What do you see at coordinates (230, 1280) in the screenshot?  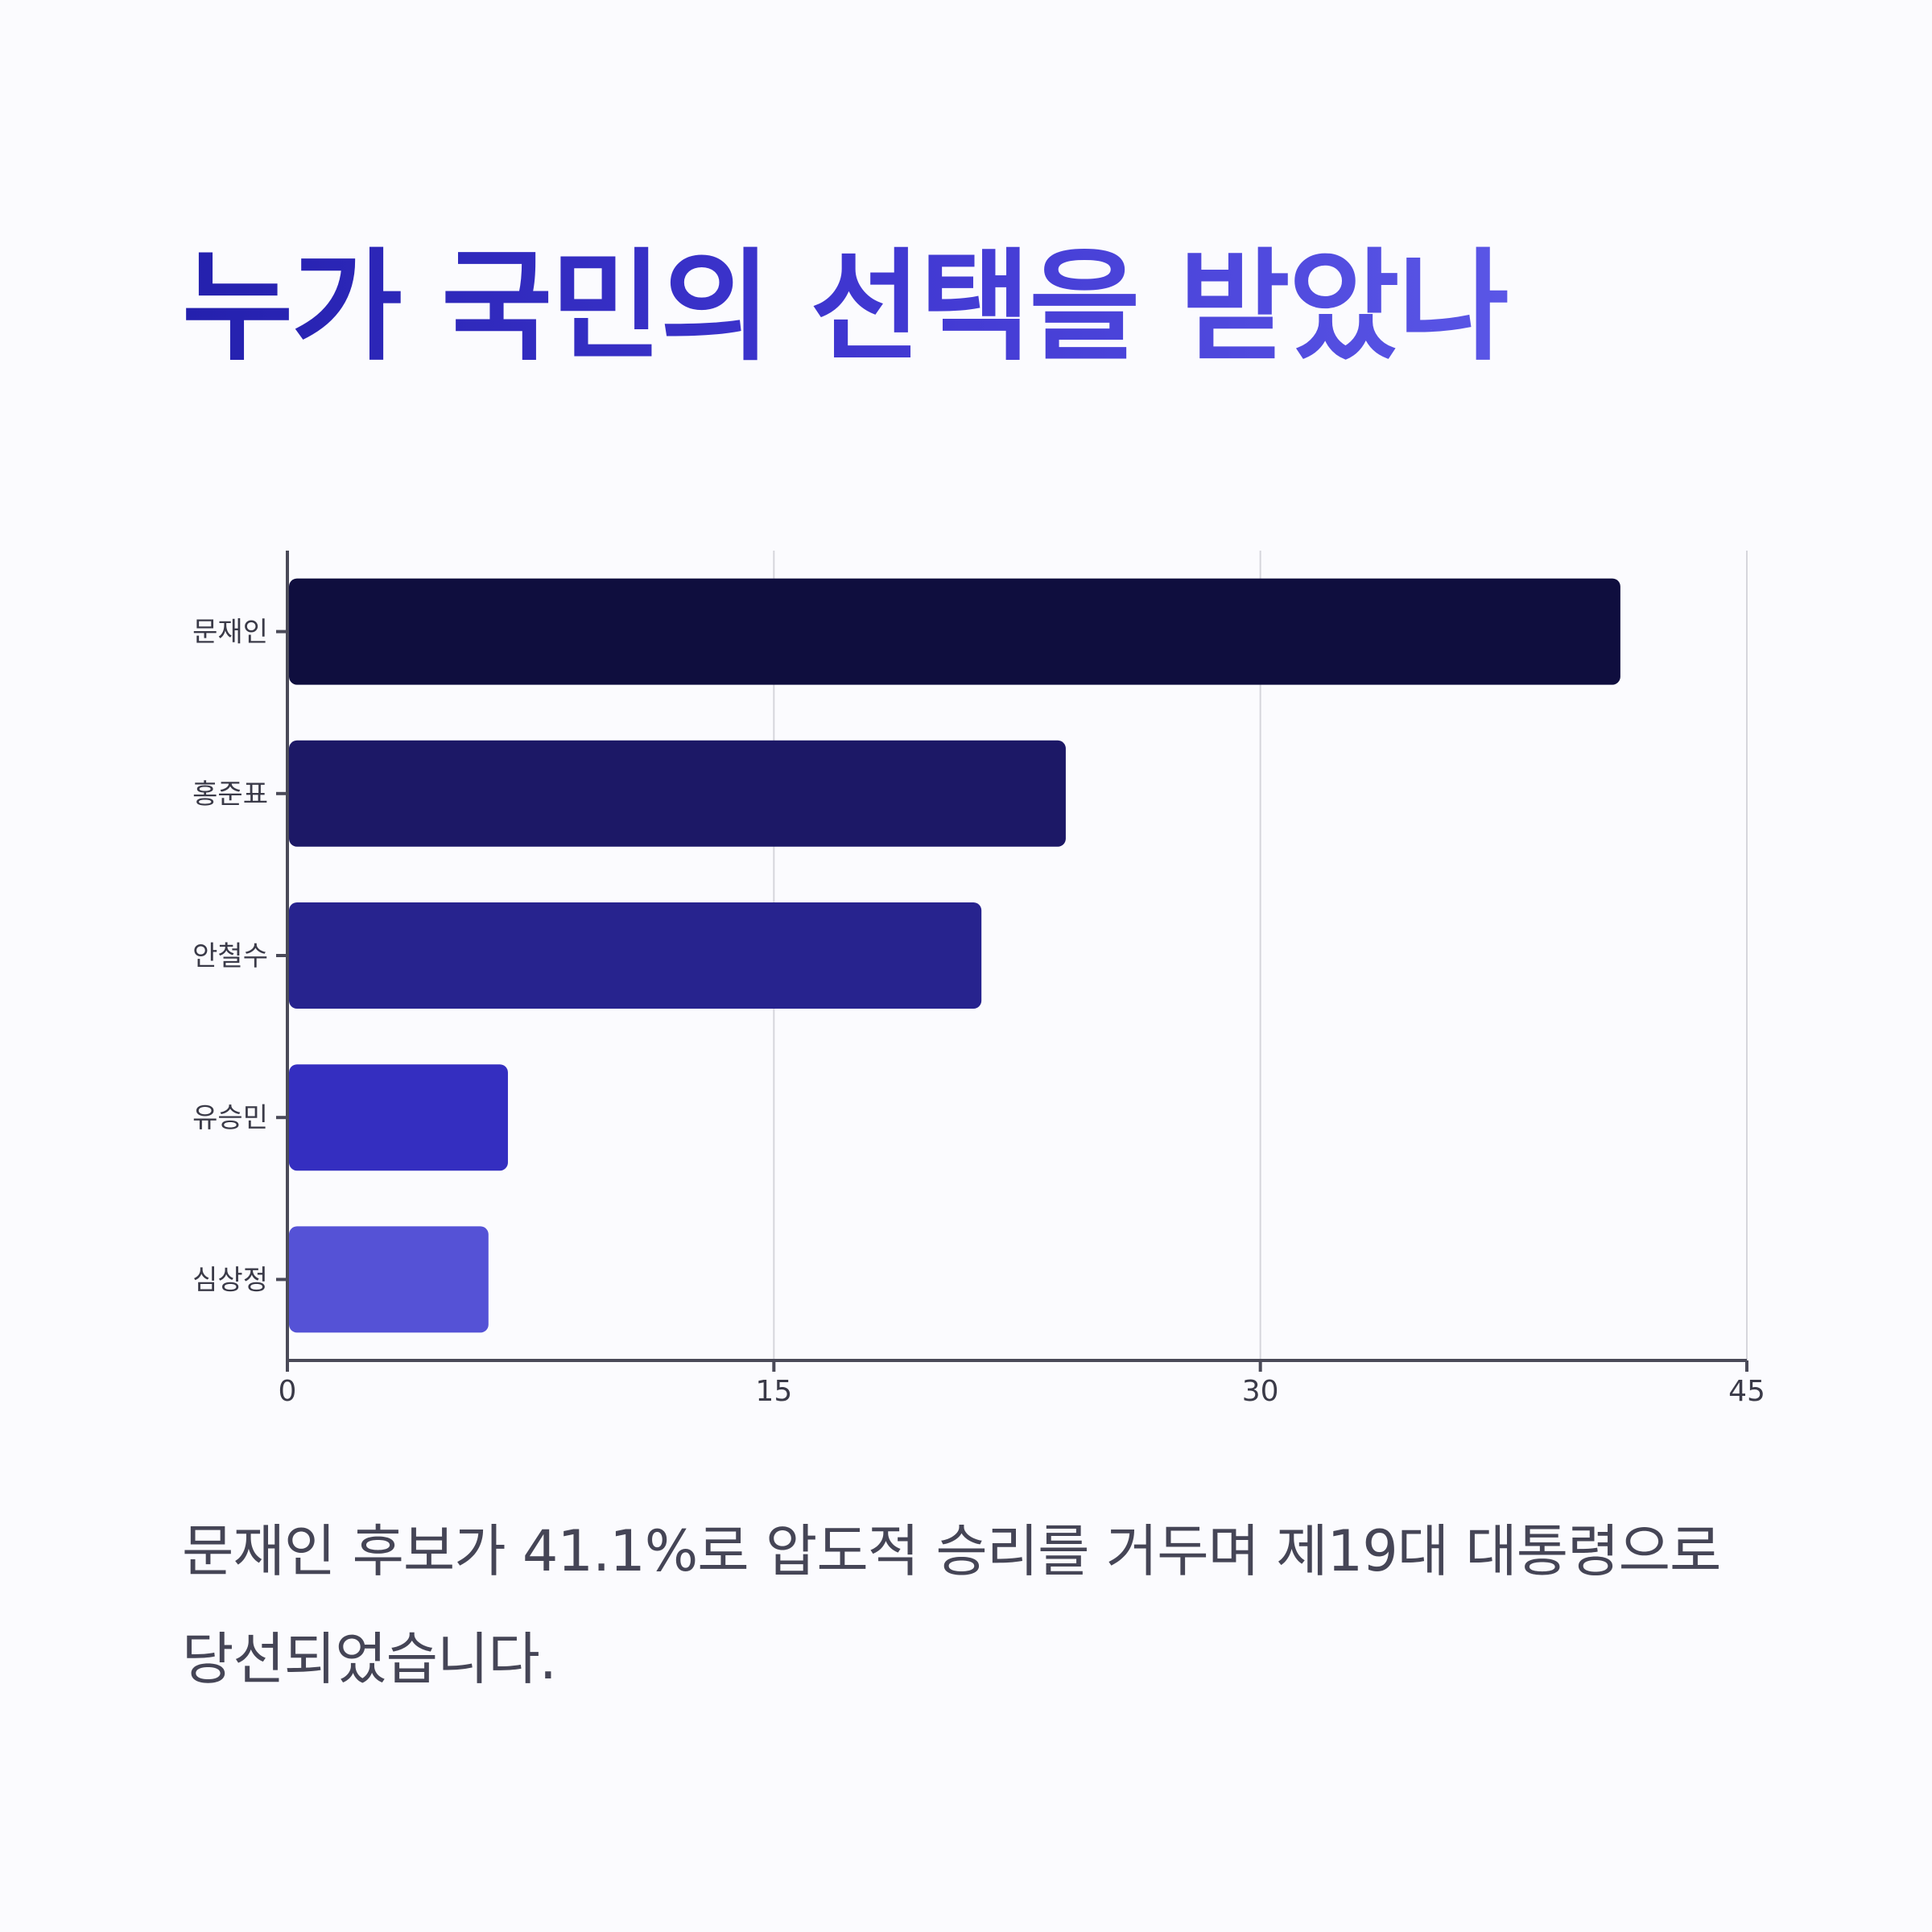 I see `y-tick-label-4: 심상정` at bounding box center [230, 1280].